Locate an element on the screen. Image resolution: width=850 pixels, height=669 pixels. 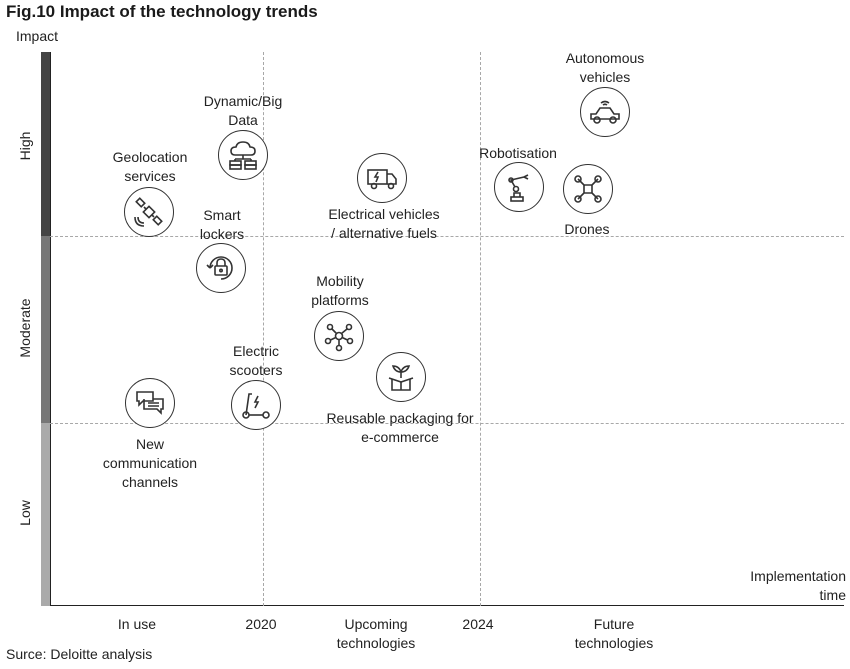
scooter-icon is located at coordinates (256, 405).